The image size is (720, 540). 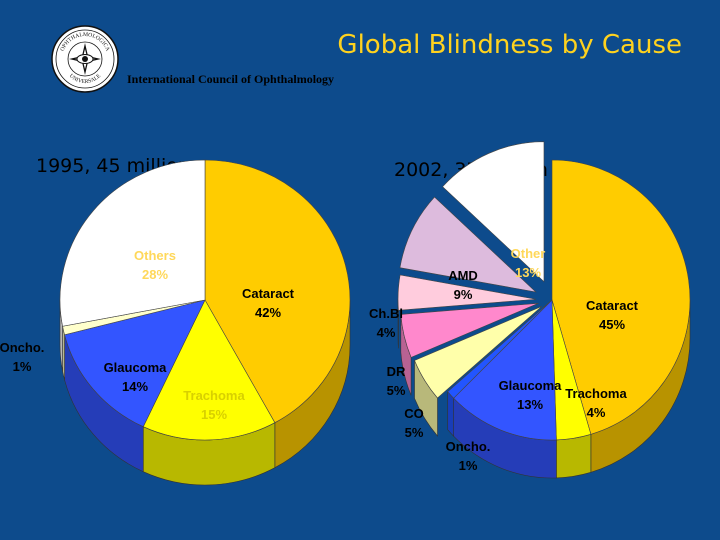 What do you see at coordinates (469, 330) in the screenshot?
I see `pie-2002-slice-dr` at bounding box center [469, 330].